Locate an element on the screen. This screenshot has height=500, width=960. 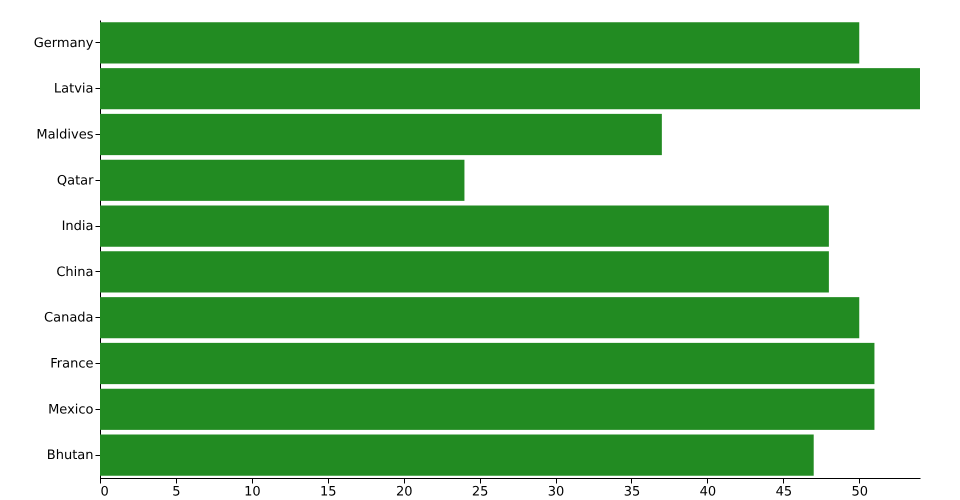
y-tick-label: Germany is located at coordinates (64, 43).